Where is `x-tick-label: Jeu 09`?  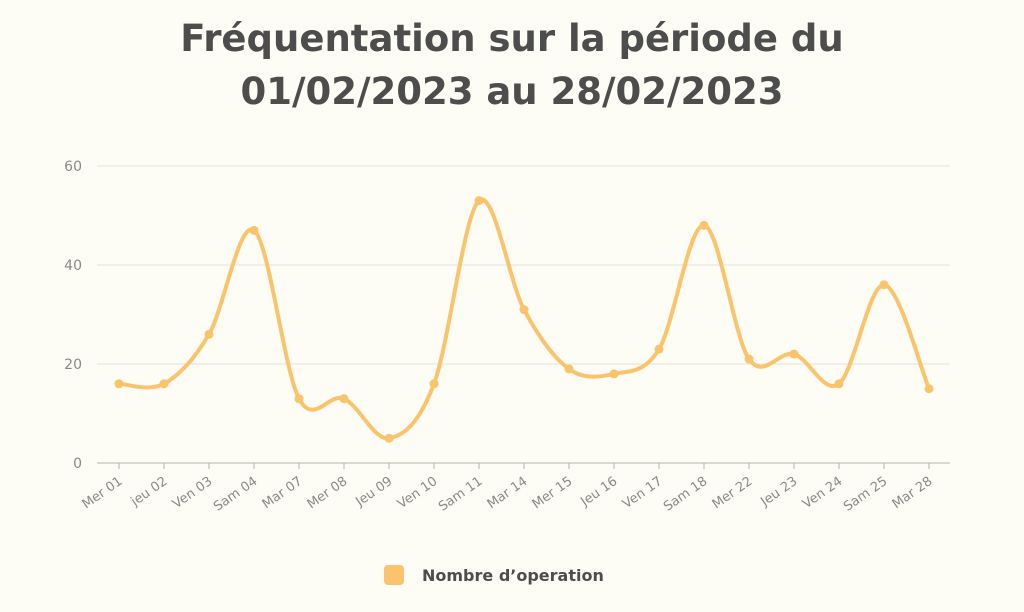 x-tick-label: Jeu 09 is located at coordinates (373, 492).